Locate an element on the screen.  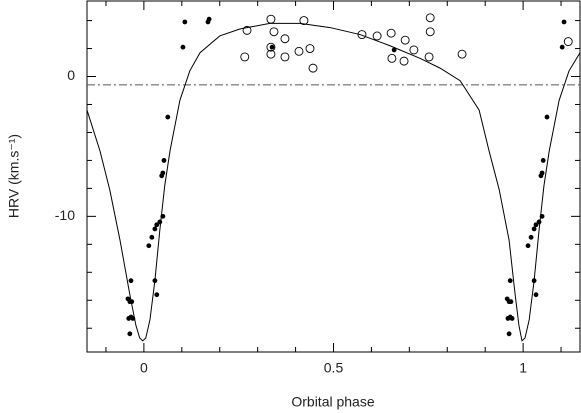
y-axis-label: HRV (km.s⁻¹) is located at coordinates (14, 176).